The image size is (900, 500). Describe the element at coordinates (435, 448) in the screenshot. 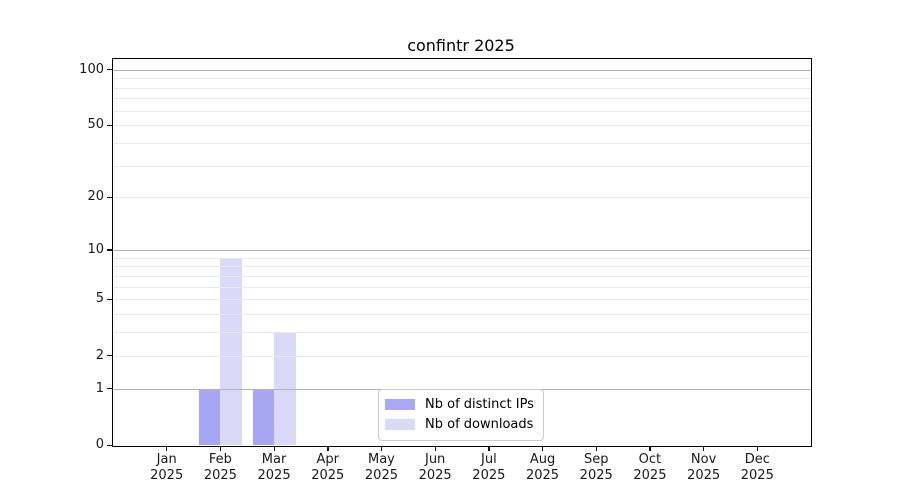

I see `x-tick-mark-jun` at that location.